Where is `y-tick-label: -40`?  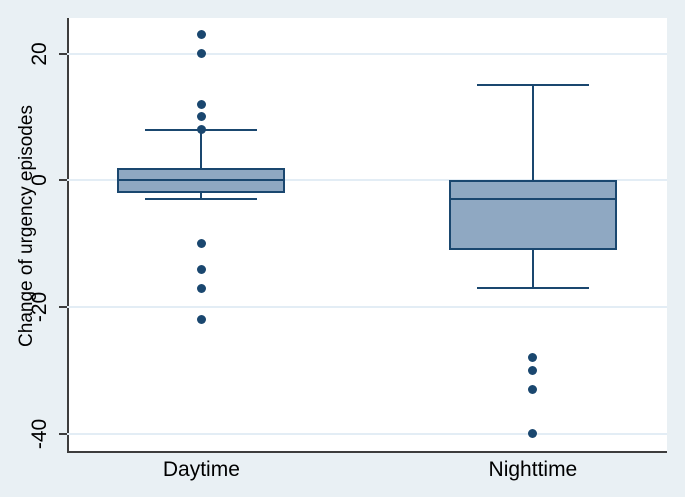 y-tick-label: -40 is located at coordinates (39, 434).